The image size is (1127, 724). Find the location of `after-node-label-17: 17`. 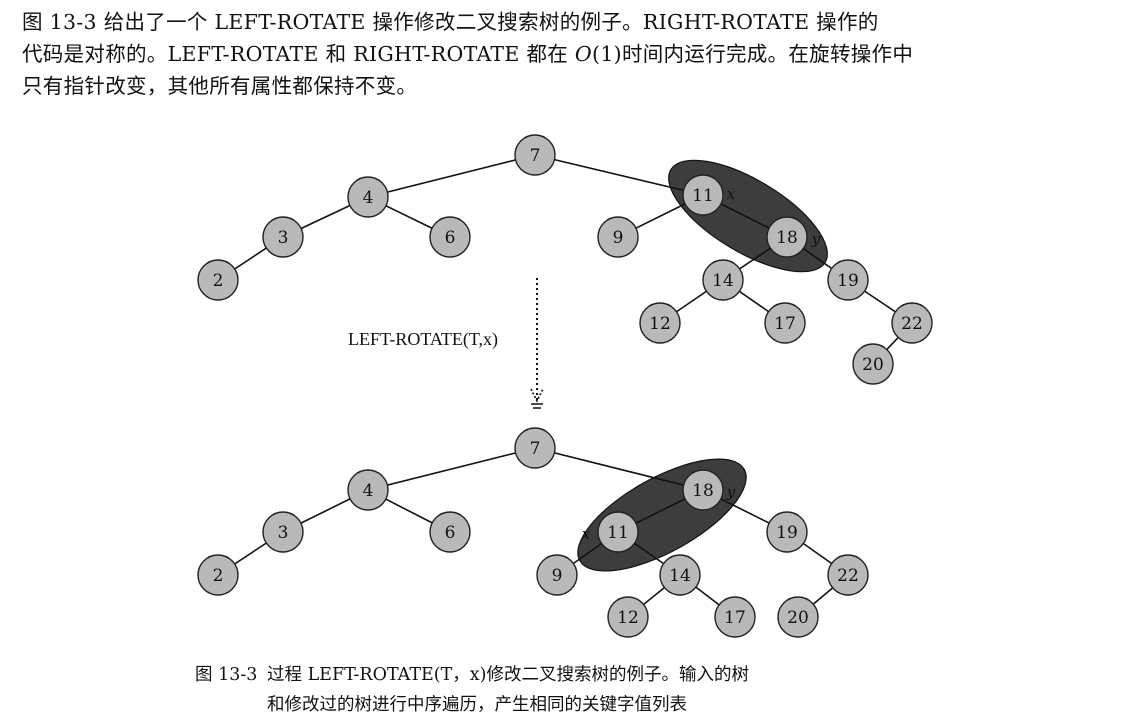

after-node-label-17: 17 is located at coordinates (735, 618).